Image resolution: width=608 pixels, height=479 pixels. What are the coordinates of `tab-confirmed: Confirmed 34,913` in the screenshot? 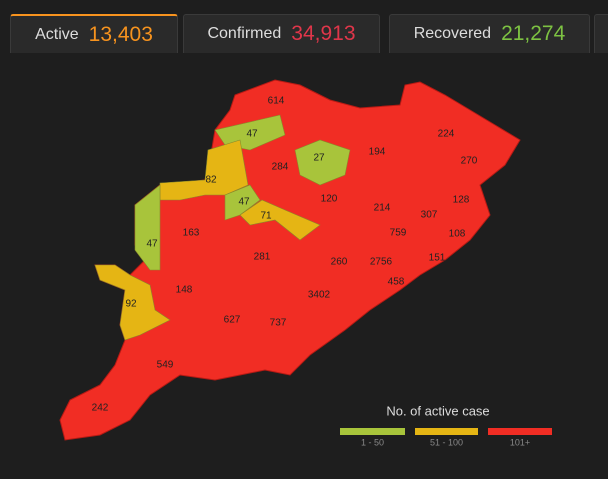 It's located at (281, 33).